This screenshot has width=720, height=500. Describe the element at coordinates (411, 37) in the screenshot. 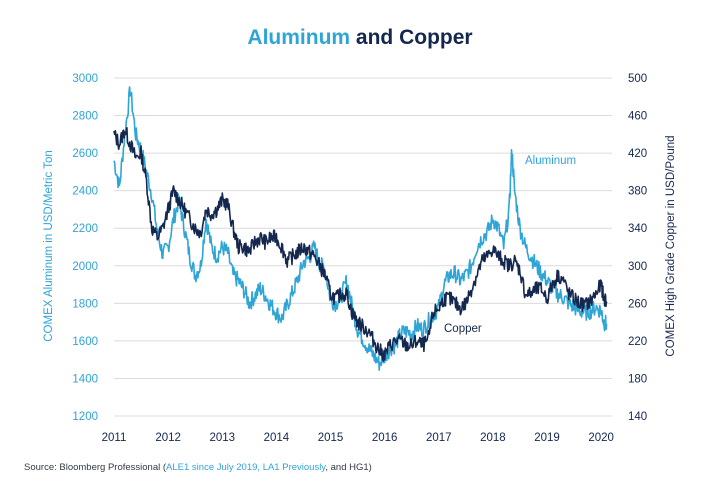

I see `chart-title-rest: and Copper` at that location.